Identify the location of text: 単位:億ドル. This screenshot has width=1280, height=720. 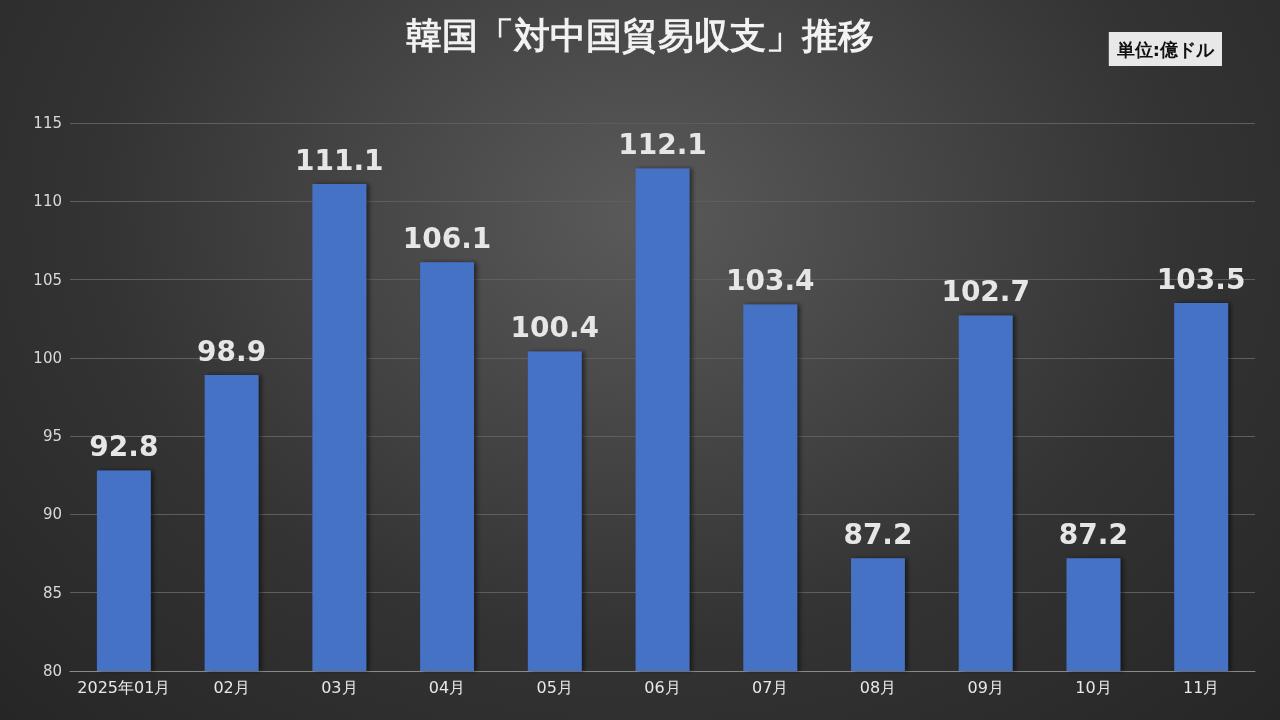
(1165, 49).